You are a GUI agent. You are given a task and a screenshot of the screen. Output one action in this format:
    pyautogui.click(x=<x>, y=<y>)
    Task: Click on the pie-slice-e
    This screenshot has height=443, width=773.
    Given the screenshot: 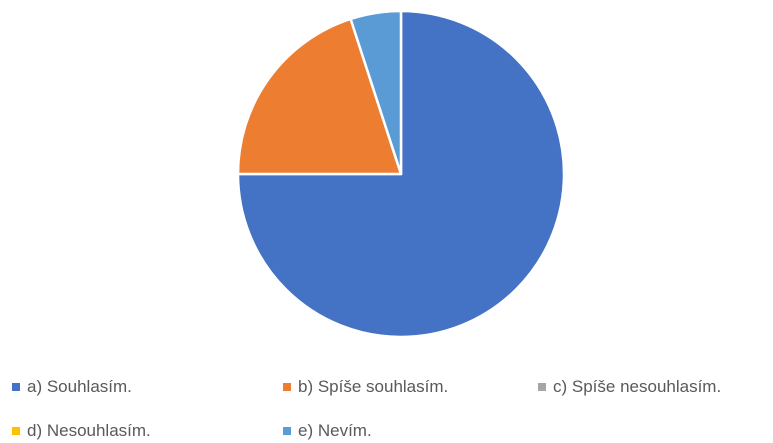 What is the action you would take?
    pyautogui.click(x=376, y=92)
    